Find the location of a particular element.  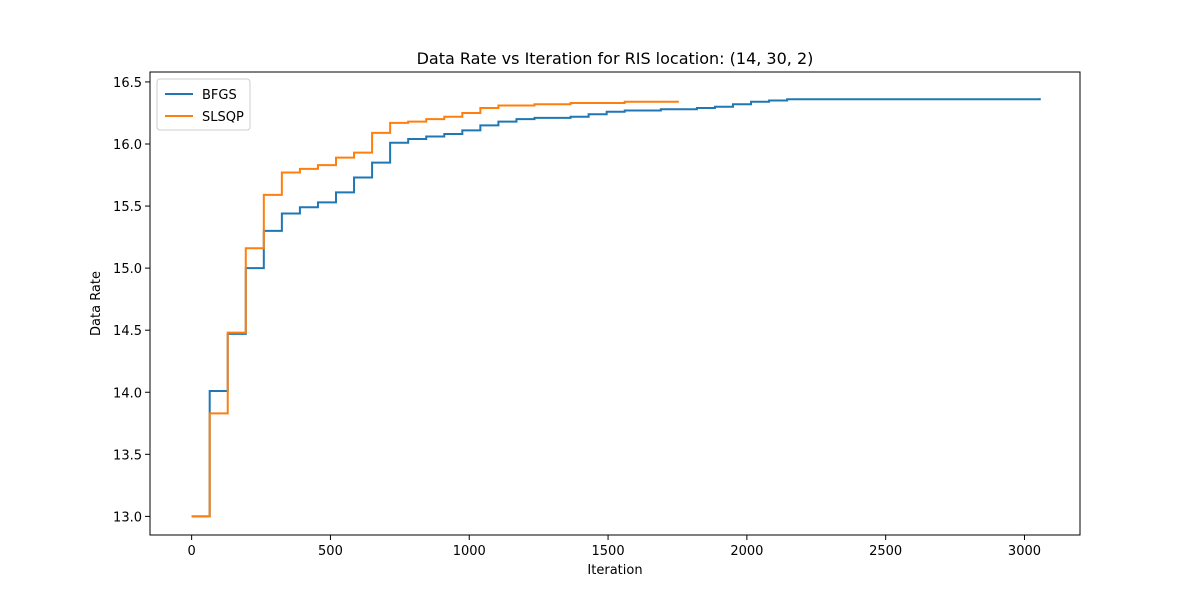

y-tick-label: 14.5 is located at coordinates (127, 331).